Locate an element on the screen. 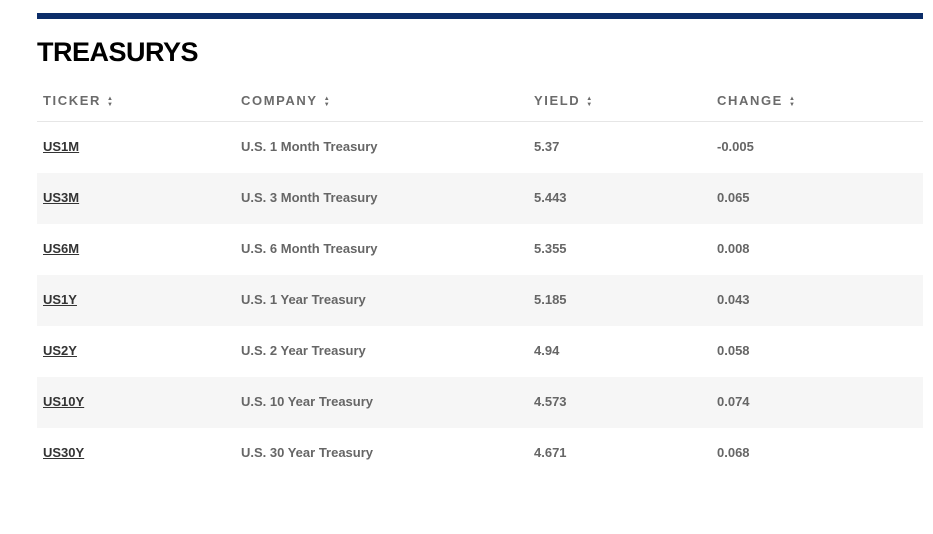  company-name: U.S. 2 Year Treasury is located at coordinates (303, 350).